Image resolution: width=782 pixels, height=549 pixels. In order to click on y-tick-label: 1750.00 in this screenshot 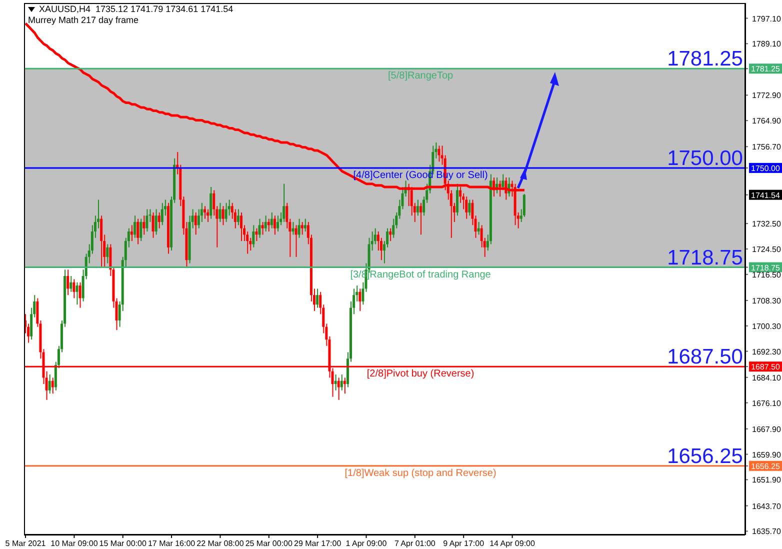, I will do `click(765, 168)`.